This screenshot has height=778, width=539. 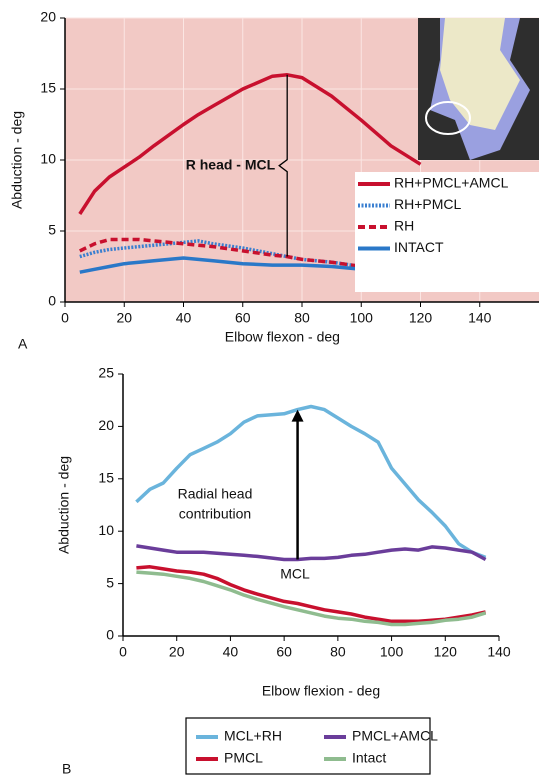 What do you see at coordinates (283, 165) in the screenshot?
I see `difference-brace` at bounding box center [283, 165].